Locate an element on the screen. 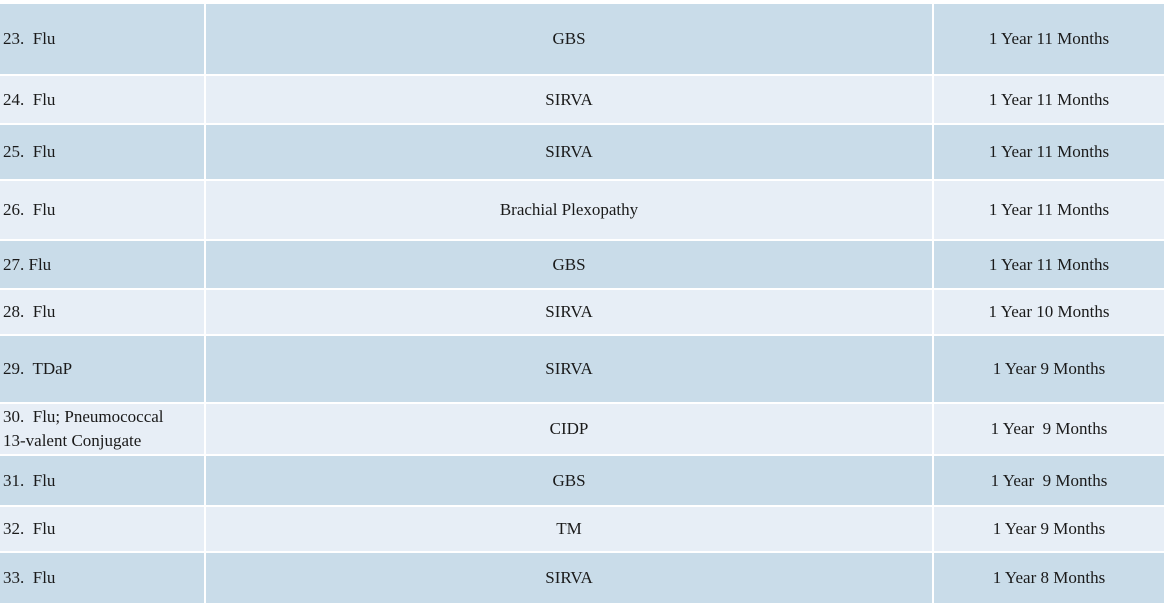  table-row: 33. Flu SIRVA 1 Year 8 Months is located at coordinates (582, 578).